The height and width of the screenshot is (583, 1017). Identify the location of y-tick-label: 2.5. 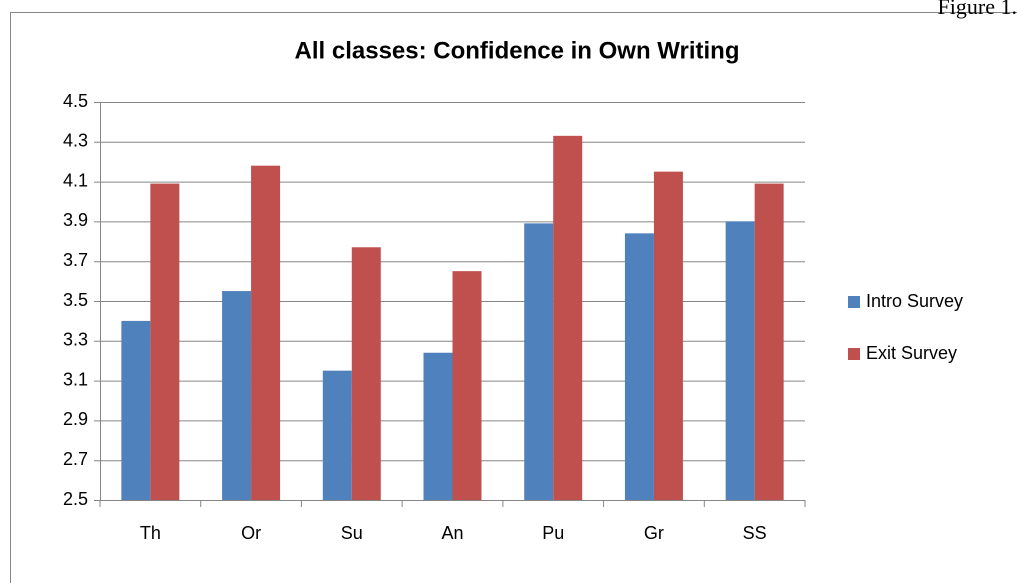
(75, 499).